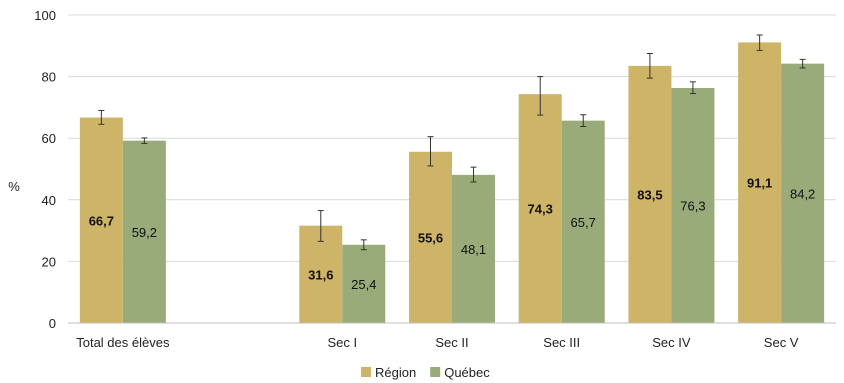 This screenshot has height=383, width=844. I want to click on data-label: 83,5, so click(649, 194).